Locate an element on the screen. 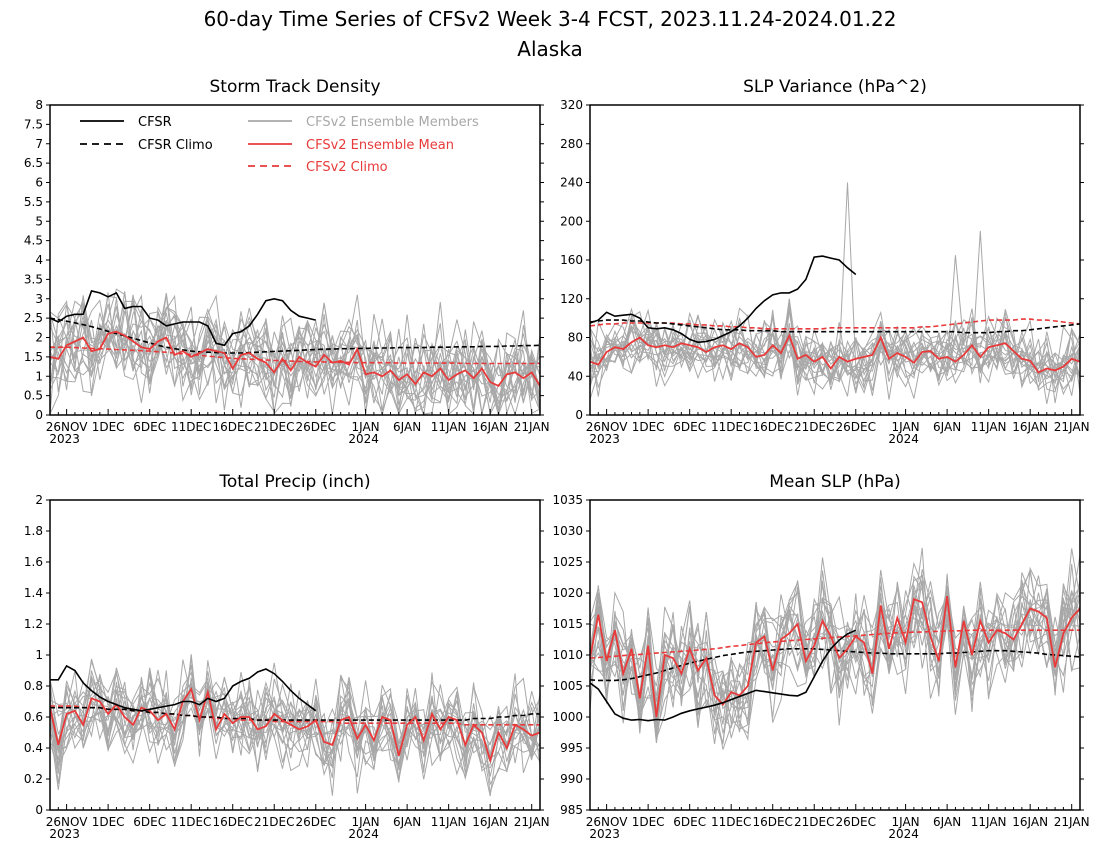 The height and width of the screenshot is (855, 1100). y-tick-label: 200 is located at coordinates (571, 221).